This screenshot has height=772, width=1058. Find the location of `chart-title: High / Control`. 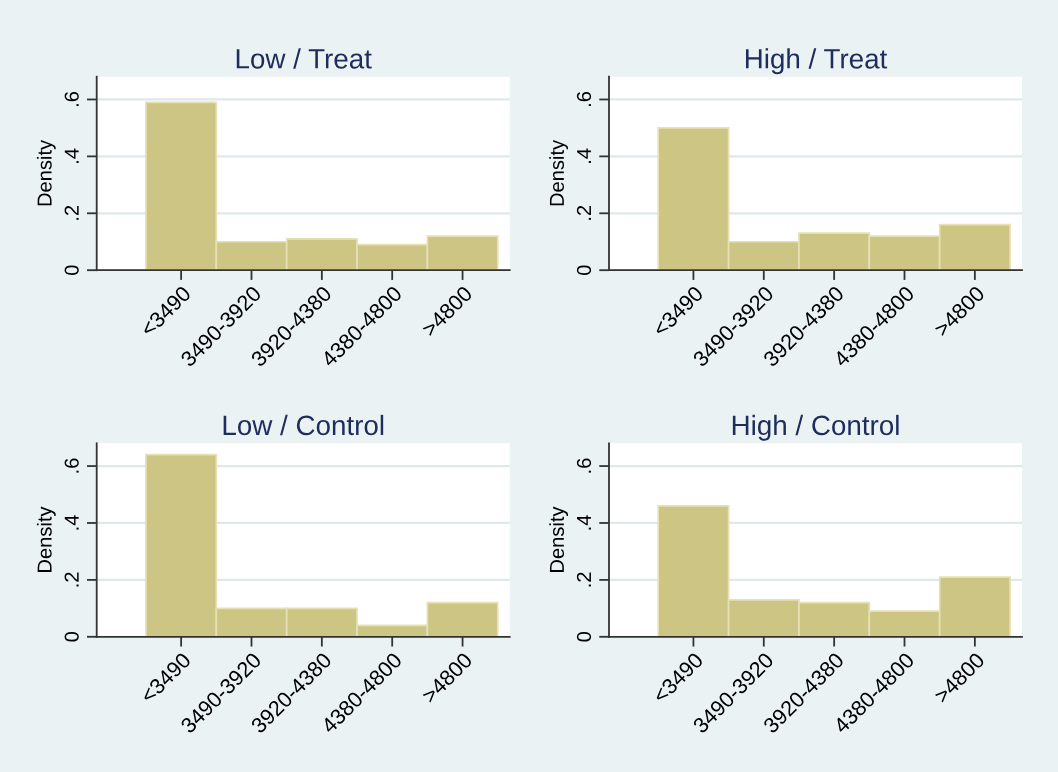

chart-title: High / Control is located at coordinates (815, 427).